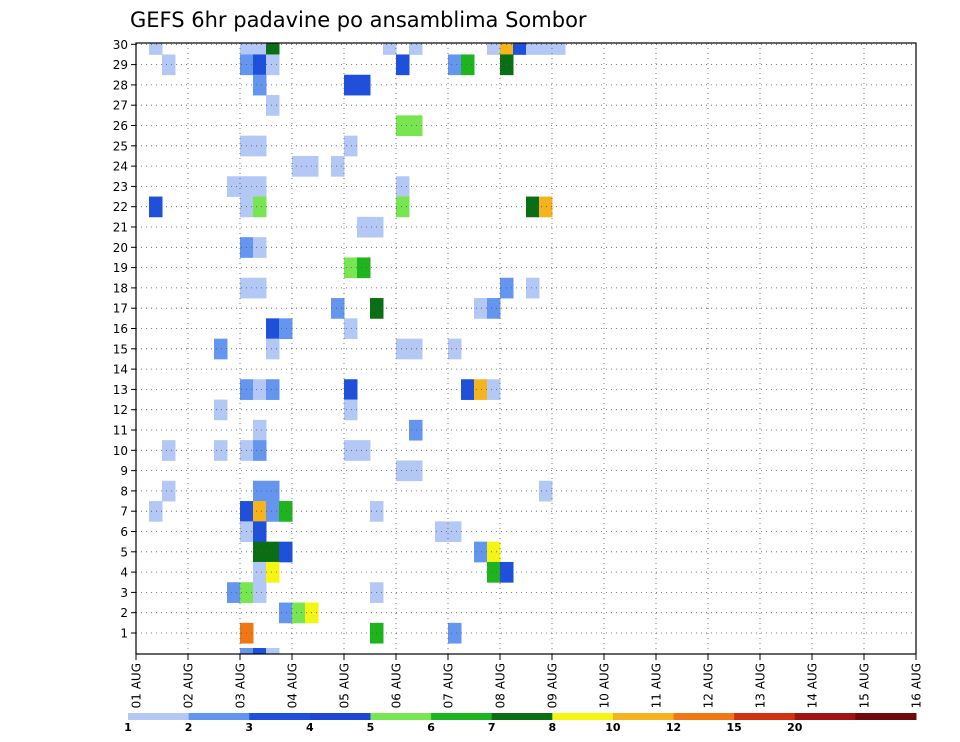 The width and height of the screenshot is (960, 742). Describe the element at coordinates (657, 685) in the screenshot. I see `x-tick-label: 11 AUG` at that location.